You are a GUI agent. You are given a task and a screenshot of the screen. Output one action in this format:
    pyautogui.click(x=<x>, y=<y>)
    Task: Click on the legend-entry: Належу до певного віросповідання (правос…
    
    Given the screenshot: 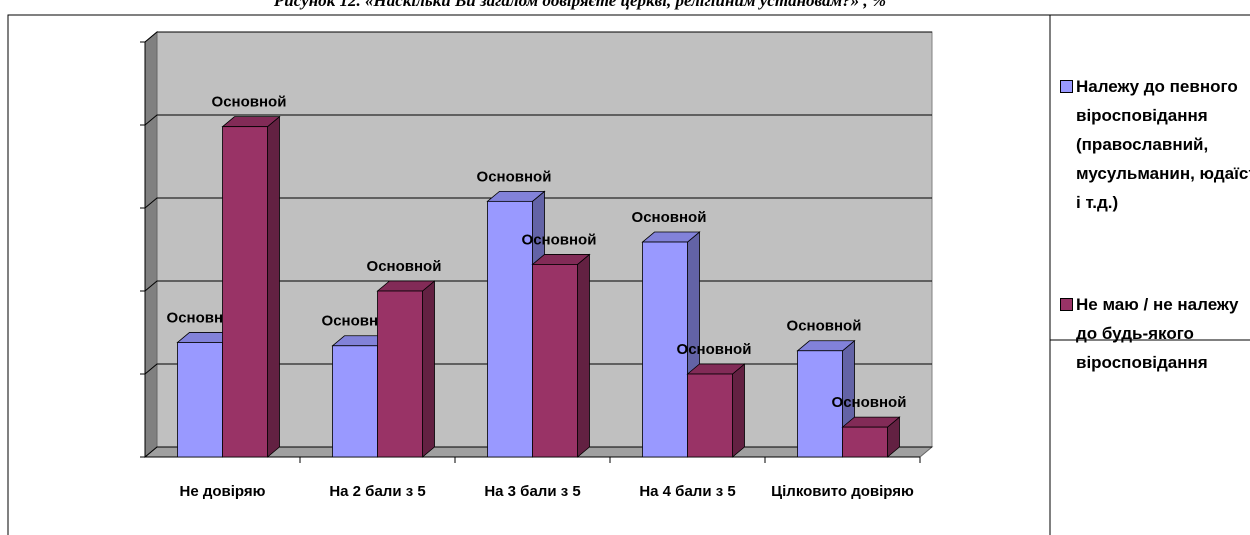 What is the action you would take?
    pyautogui.click(x=1155, y=144)
    